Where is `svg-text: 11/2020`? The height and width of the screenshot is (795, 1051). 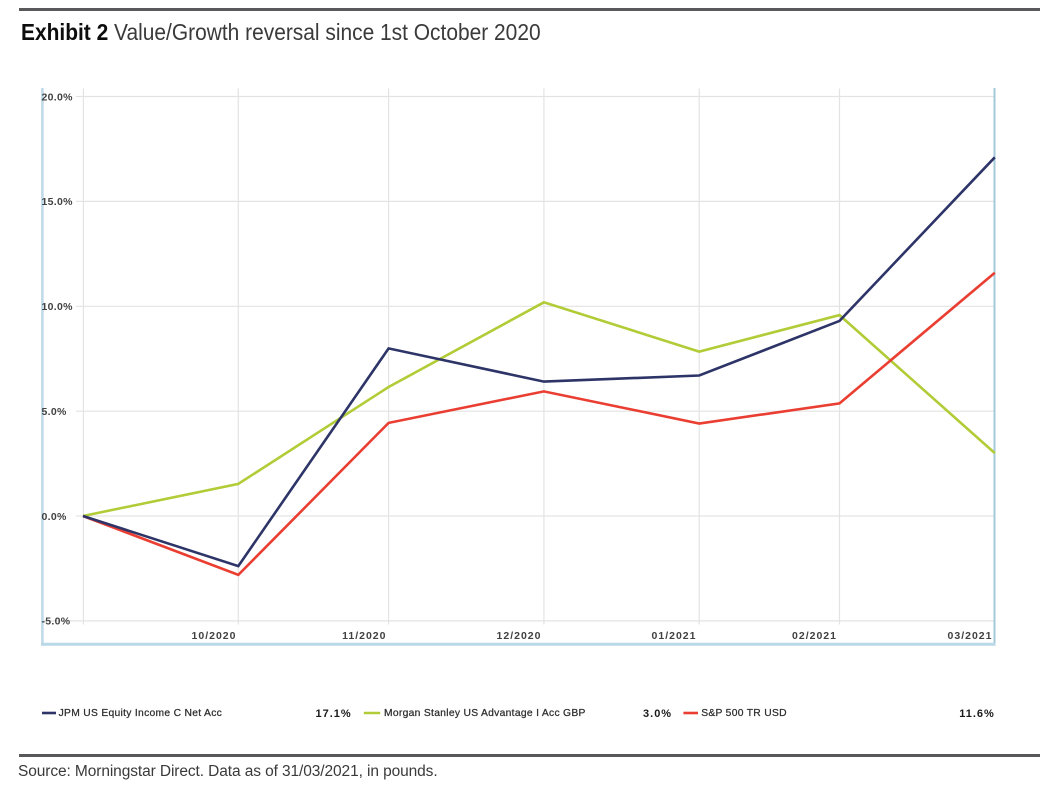
svg-text: 11/2020 is located at coordinates (364, 636).